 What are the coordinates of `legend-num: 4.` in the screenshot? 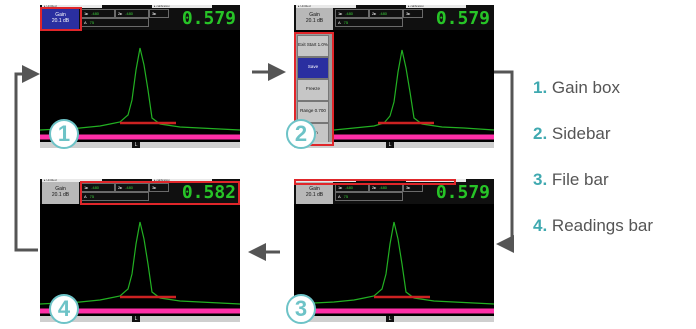 It's located at (540, 225).